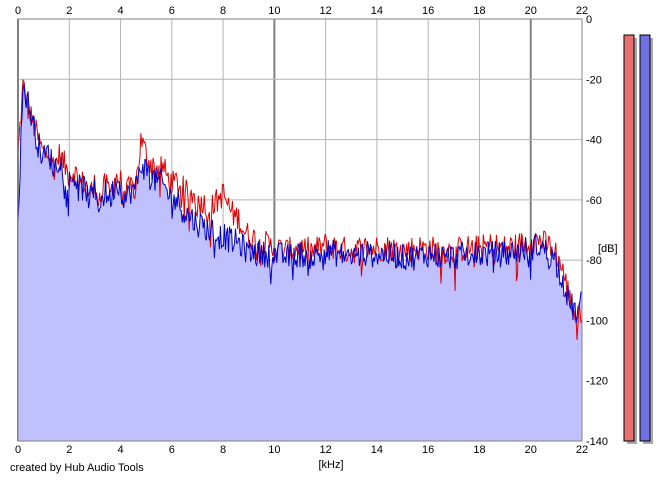 The width and height of the screenshot is (664, 481). Describe the element at coordinates (594, 141) in the screenshot. I see `y-tick-label-40: -40` at that location.